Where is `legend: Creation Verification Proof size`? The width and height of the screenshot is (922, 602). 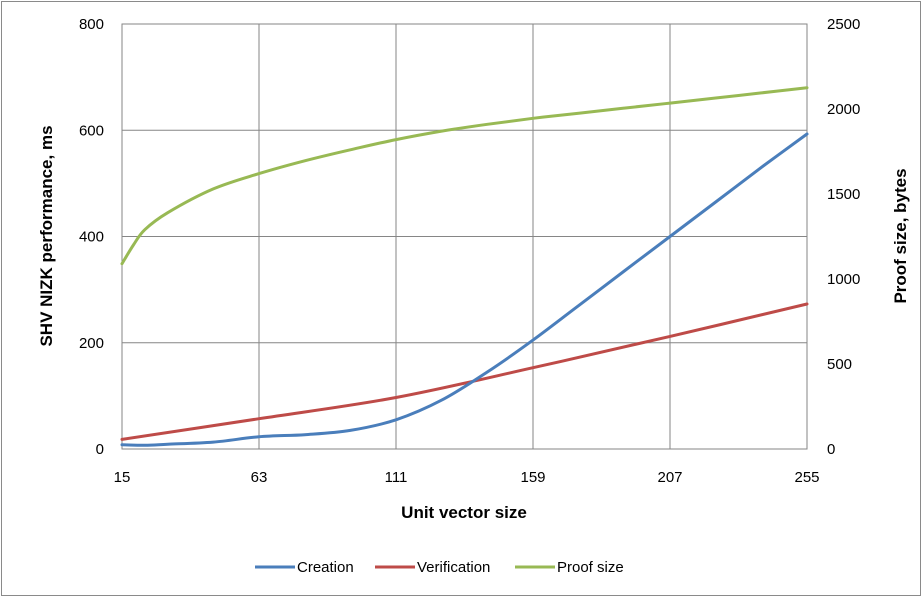 legend: Creation Verification Proof size is located at coordinates (439, 567).